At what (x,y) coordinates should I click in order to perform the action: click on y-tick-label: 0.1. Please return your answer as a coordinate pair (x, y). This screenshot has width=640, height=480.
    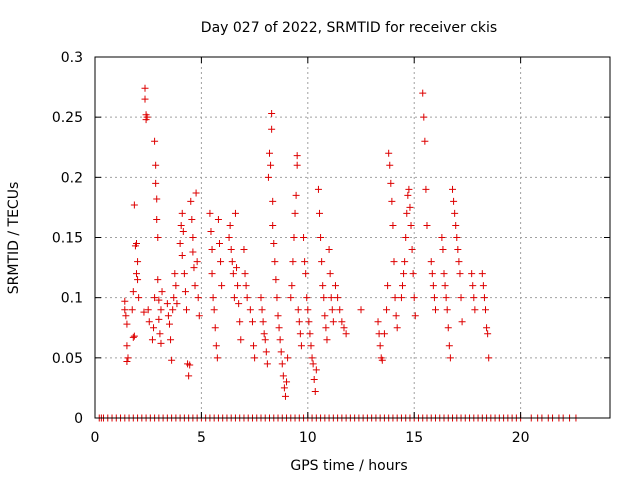
    Looking at the image, I should click on (72, 299).